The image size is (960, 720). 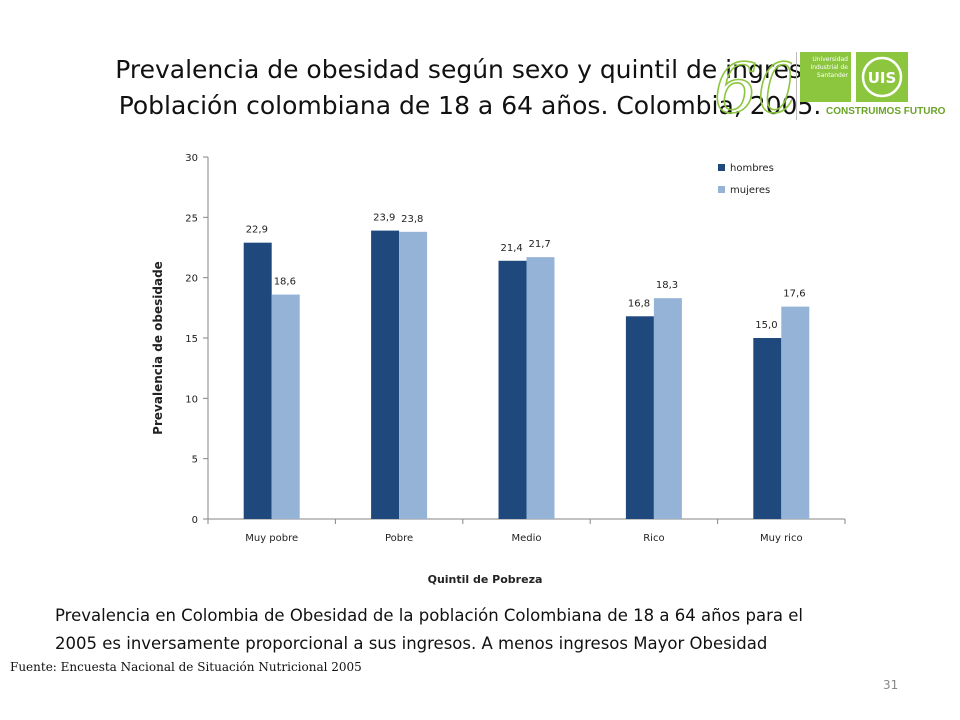 What do you see at coordinates (796, 86) in the screenshot?
I see `logo-separator` at bounding box center [796, 86].